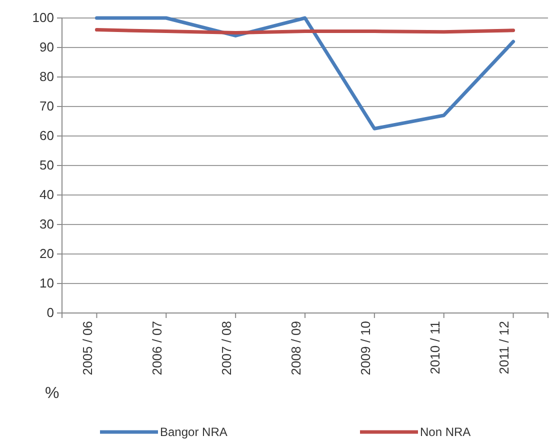 This screenshot has height=441, width=560. What do you see at coordinates (47, 106) in the screenshot?
I see `y-tick-label: 70` at bounding box center [47, 106].